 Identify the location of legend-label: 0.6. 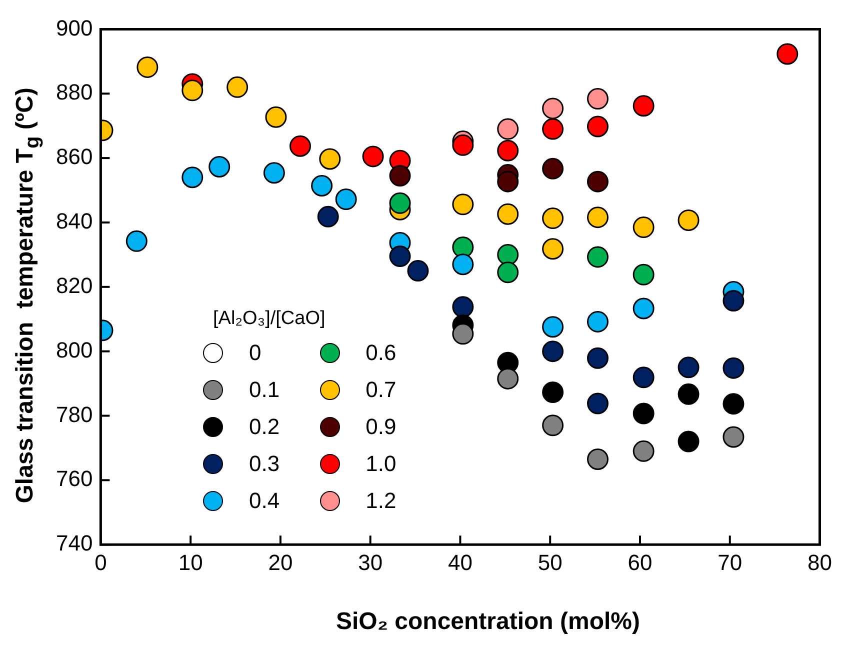
(381, 353).